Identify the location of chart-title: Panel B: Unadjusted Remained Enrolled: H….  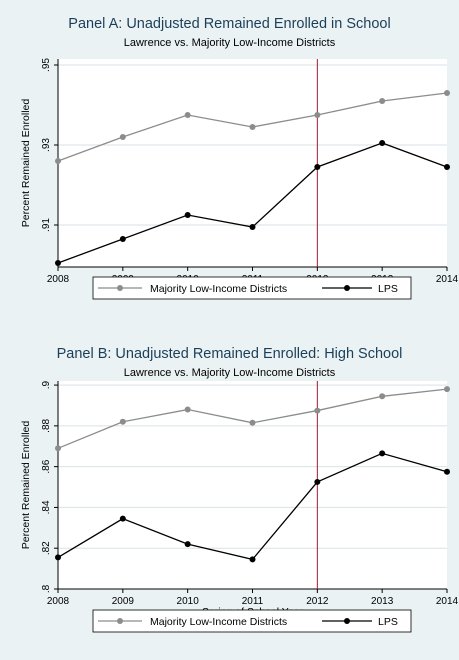
(230, 354).